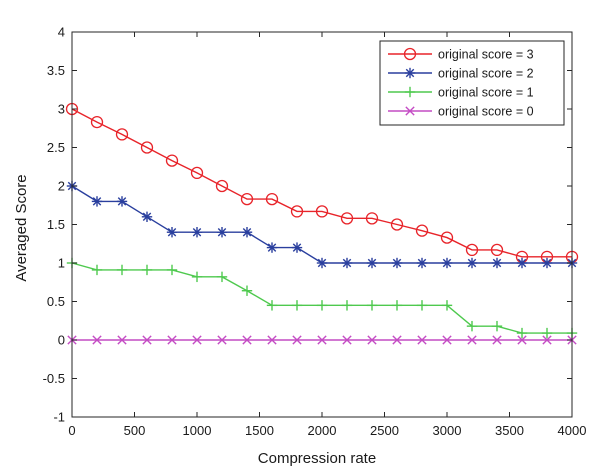  What do you see at coordinates (197, 430) in the screenshot?
I see `x-tick-label: 1000` at bounding box center [197, 430].